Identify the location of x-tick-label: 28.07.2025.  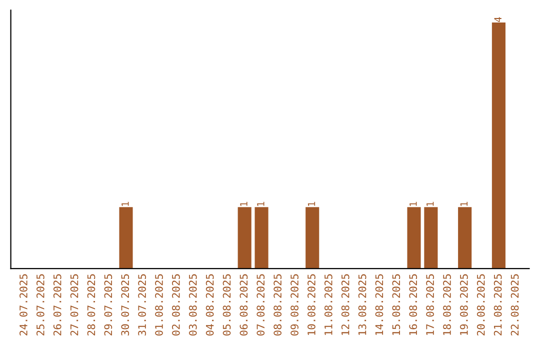
(91, 305).